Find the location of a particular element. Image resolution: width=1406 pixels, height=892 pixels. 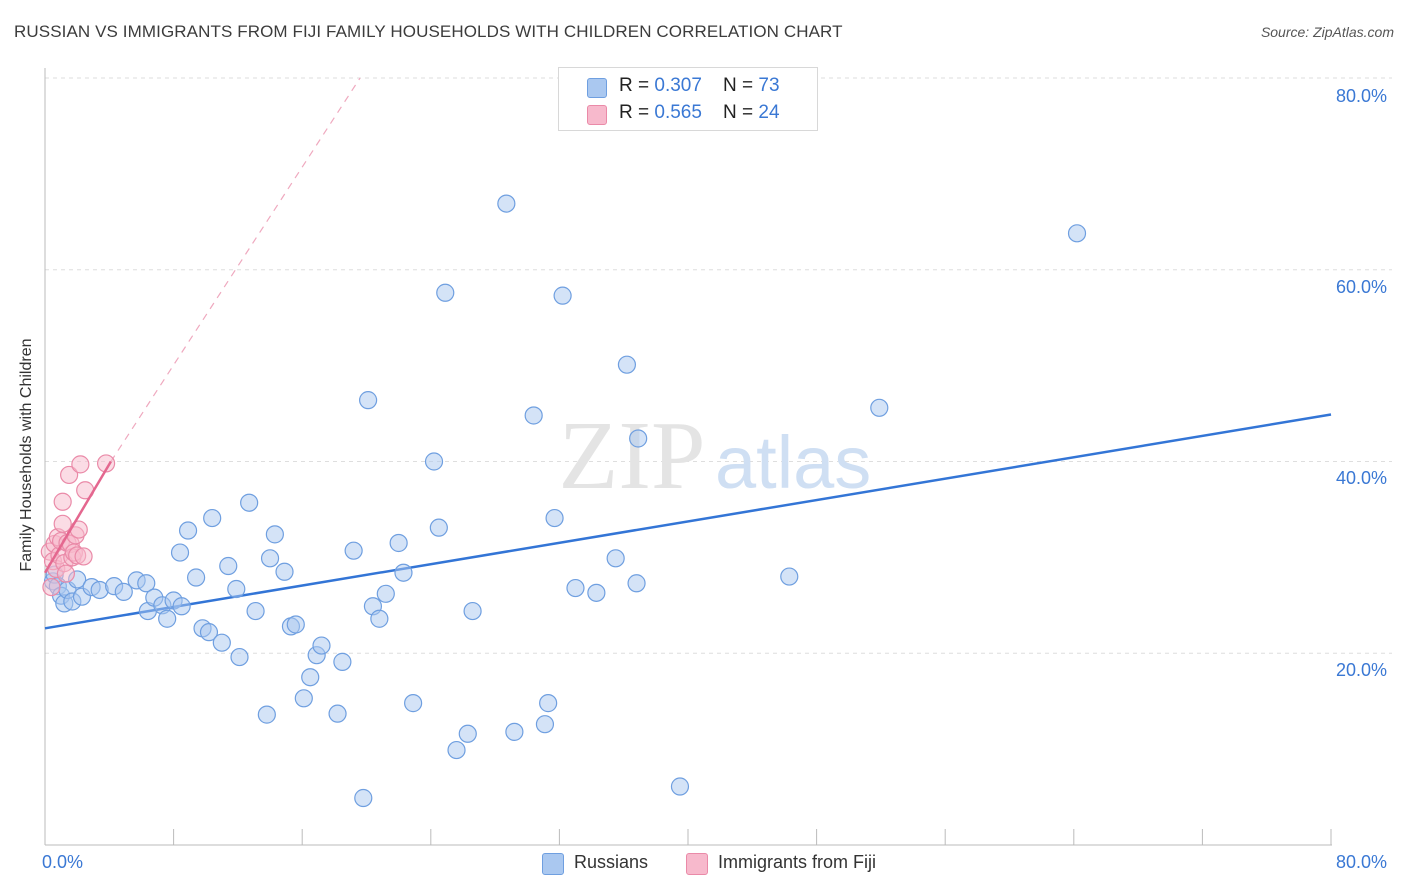

n-value: 73 is located at coordinates (769, 85).